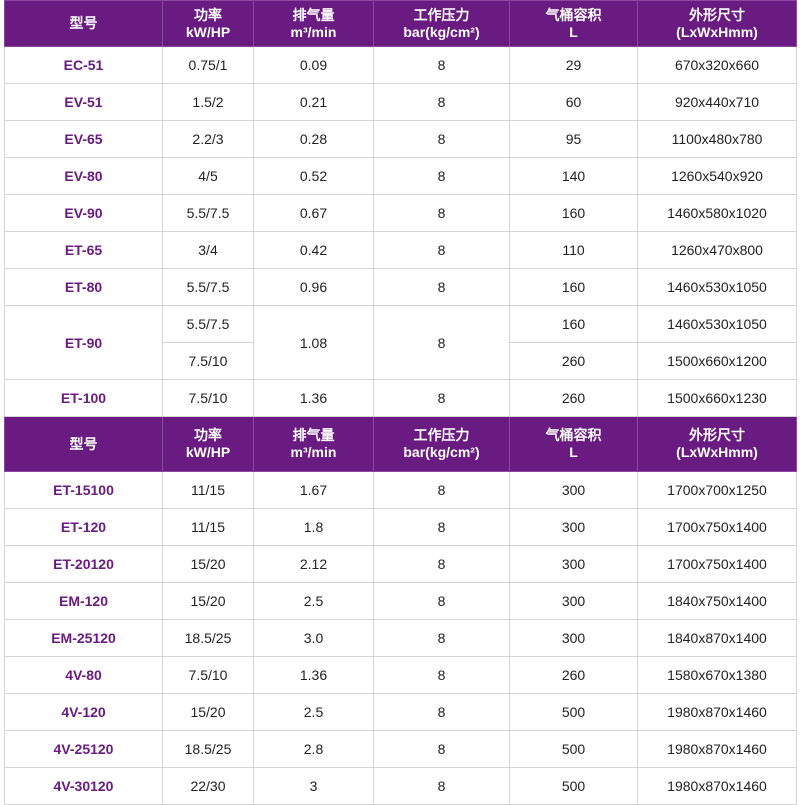 Image resolution: width=800 pixels, height=805 pixels. What do you see at coordinates (313, 213) in the screenshot?
I see `flow-cell: 0.67` at bounding box center [313, 213].